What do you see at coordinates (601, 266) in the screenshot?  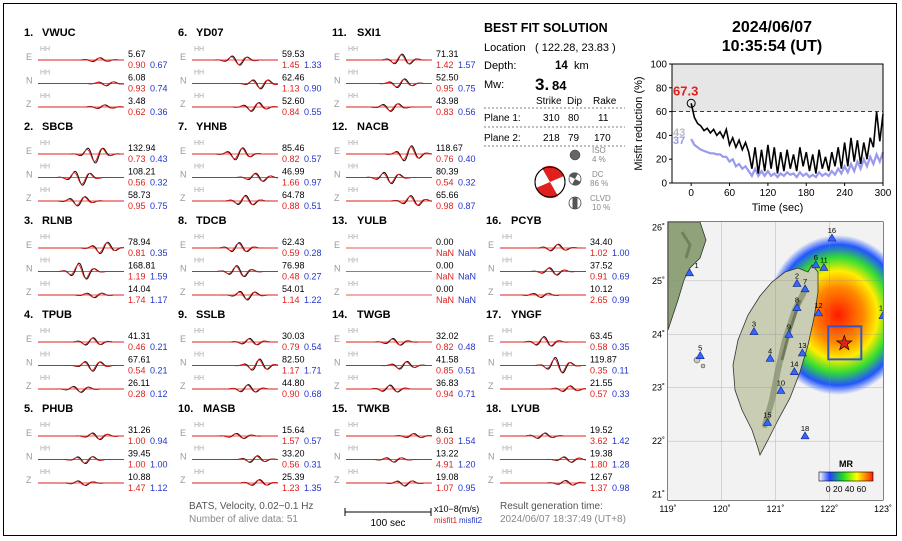 I see `peak-amplitude: 37.52` at bounding box center [601, 266].